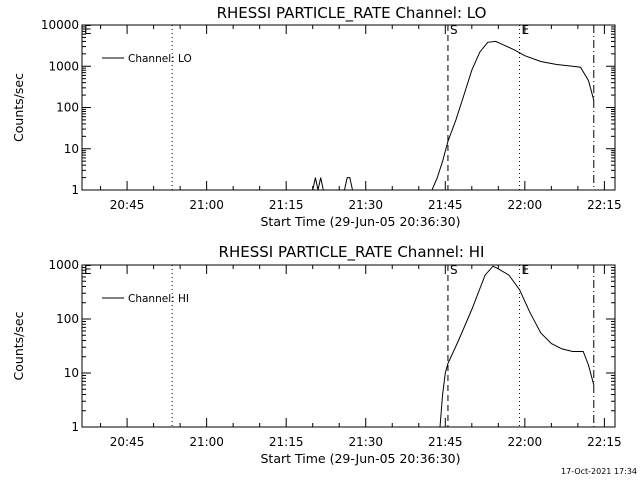 This screenshot has height=480, width=640. Describe the element at coordinates (158, 299) in the screenshot. I see `legend-label: Channel: HI` at that location.